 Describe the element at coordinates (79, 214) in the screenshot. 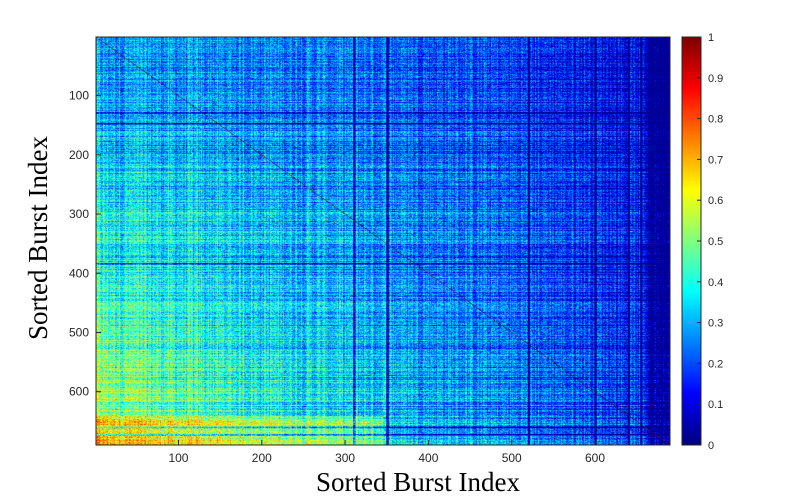

I see `y-tick-label: 300` at that location.